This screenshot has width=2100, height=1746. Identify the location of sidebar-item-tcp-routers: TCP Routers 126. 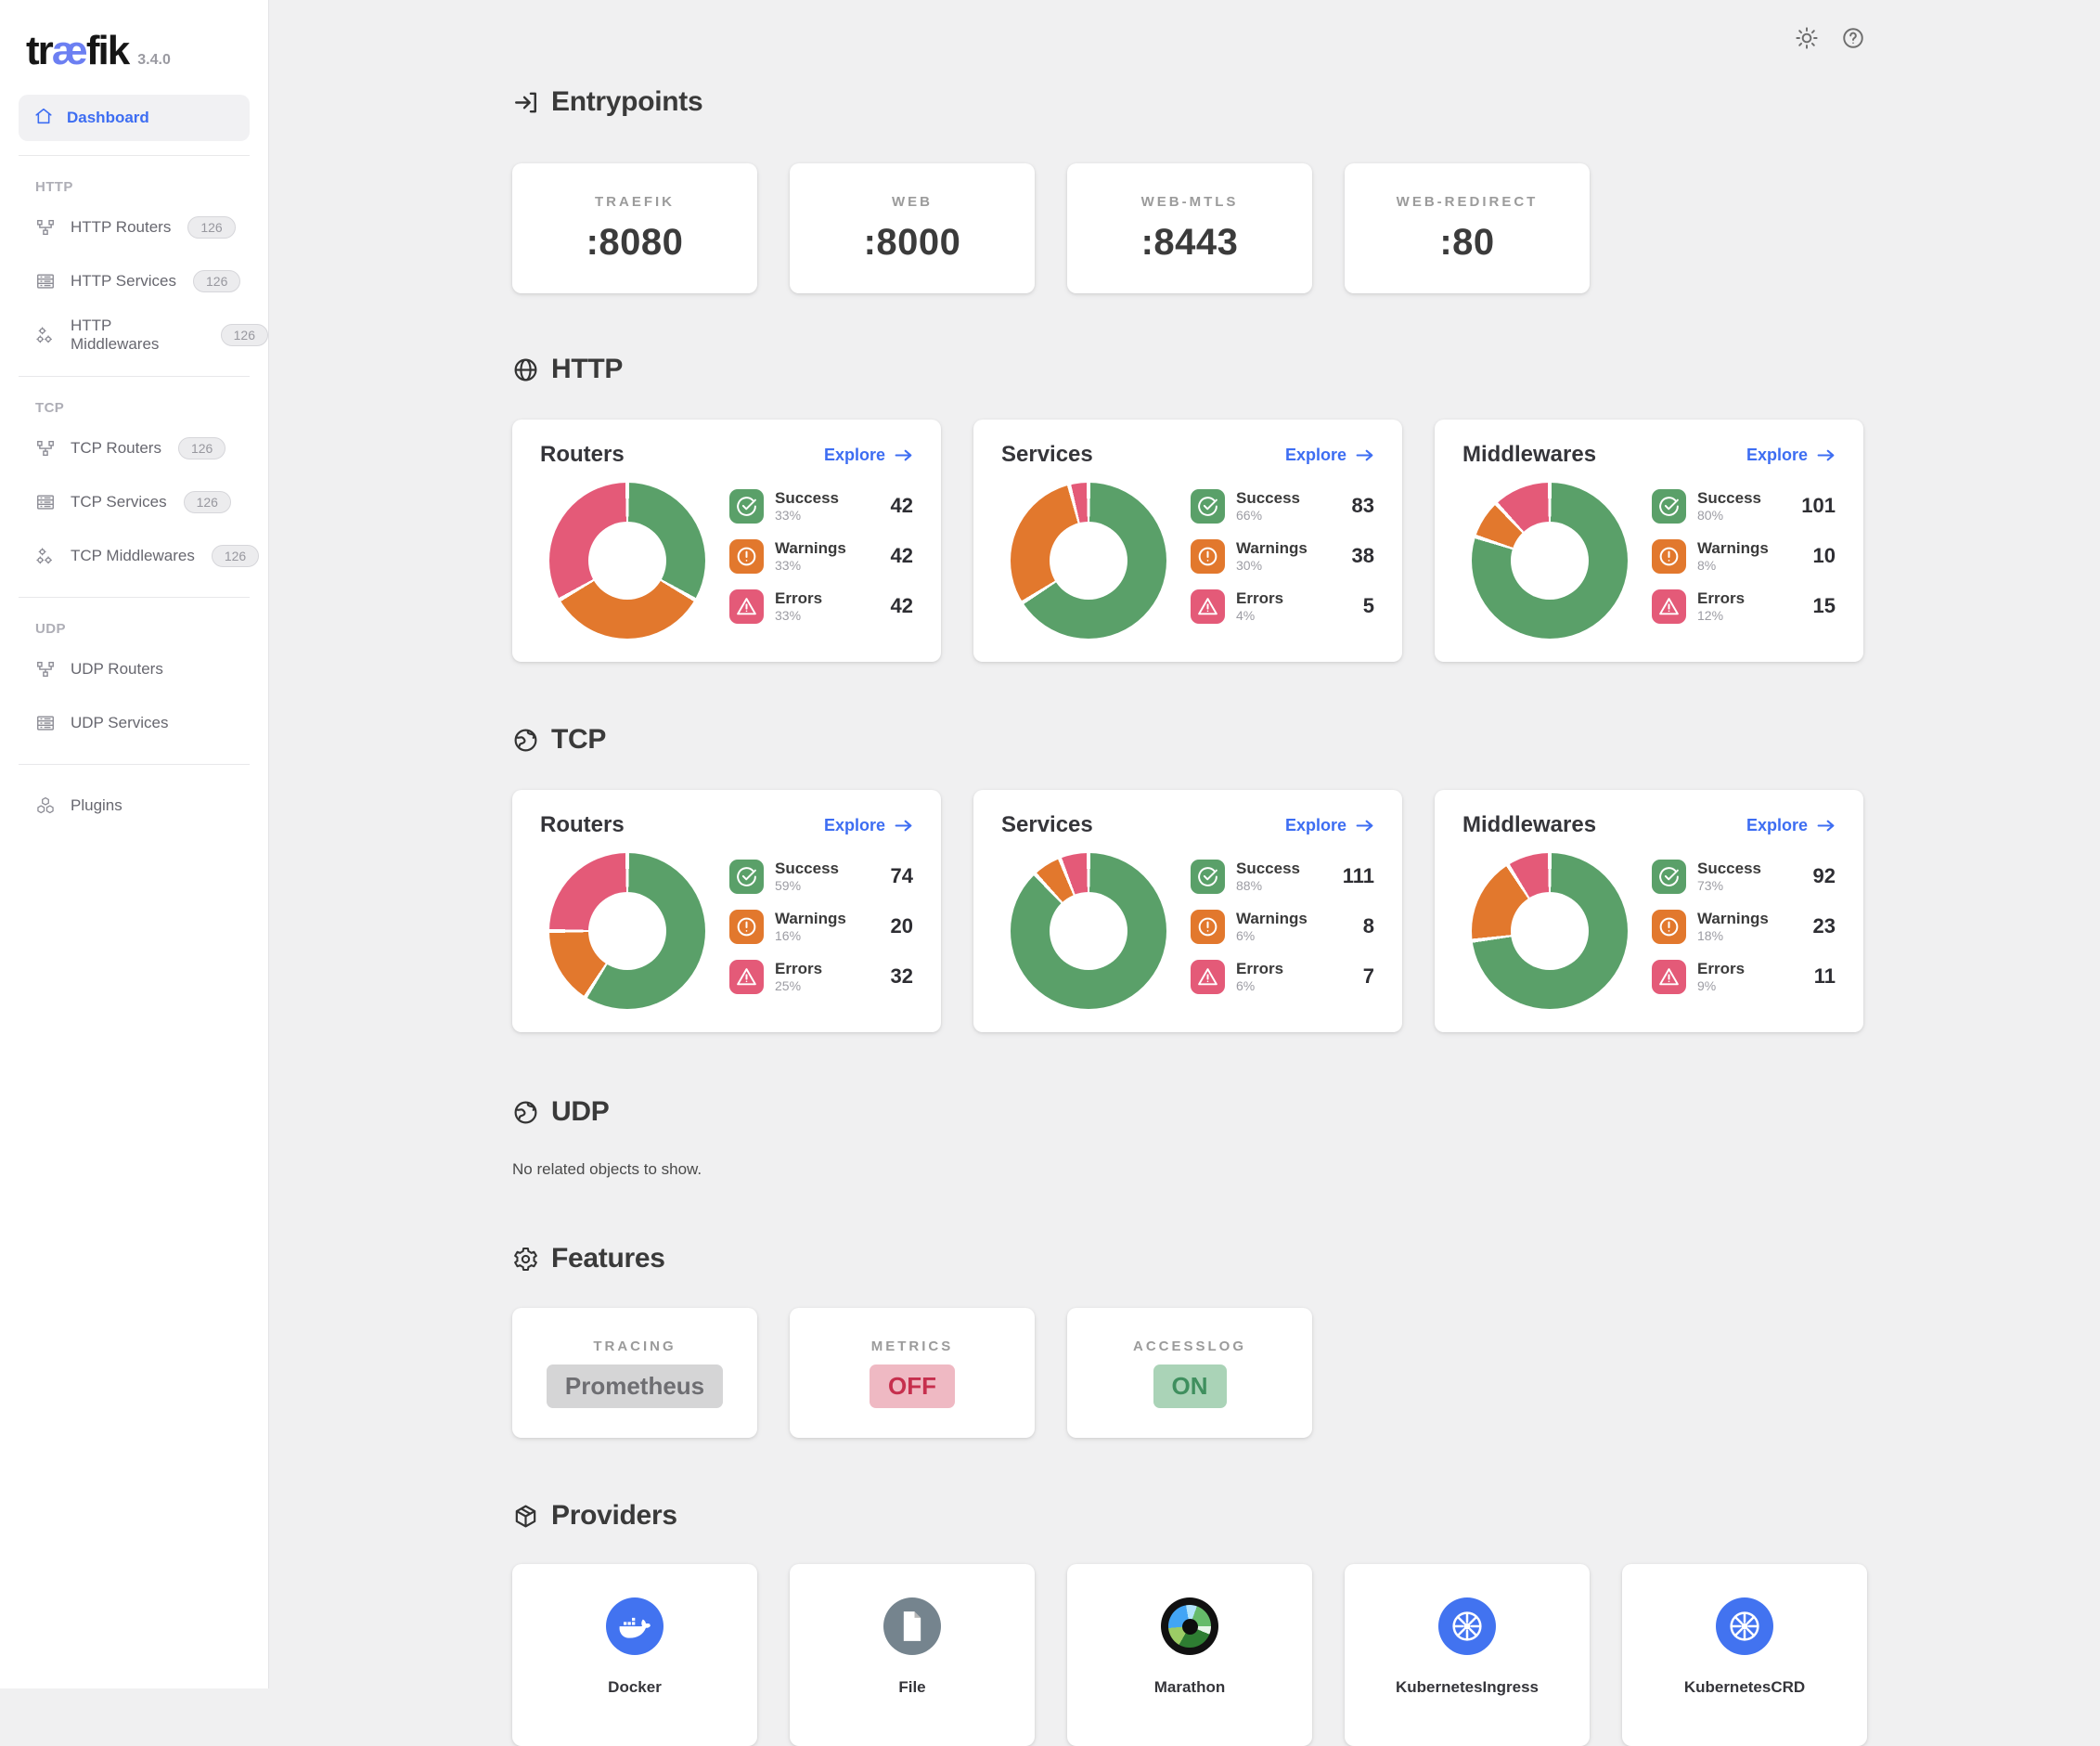
(134, 448).